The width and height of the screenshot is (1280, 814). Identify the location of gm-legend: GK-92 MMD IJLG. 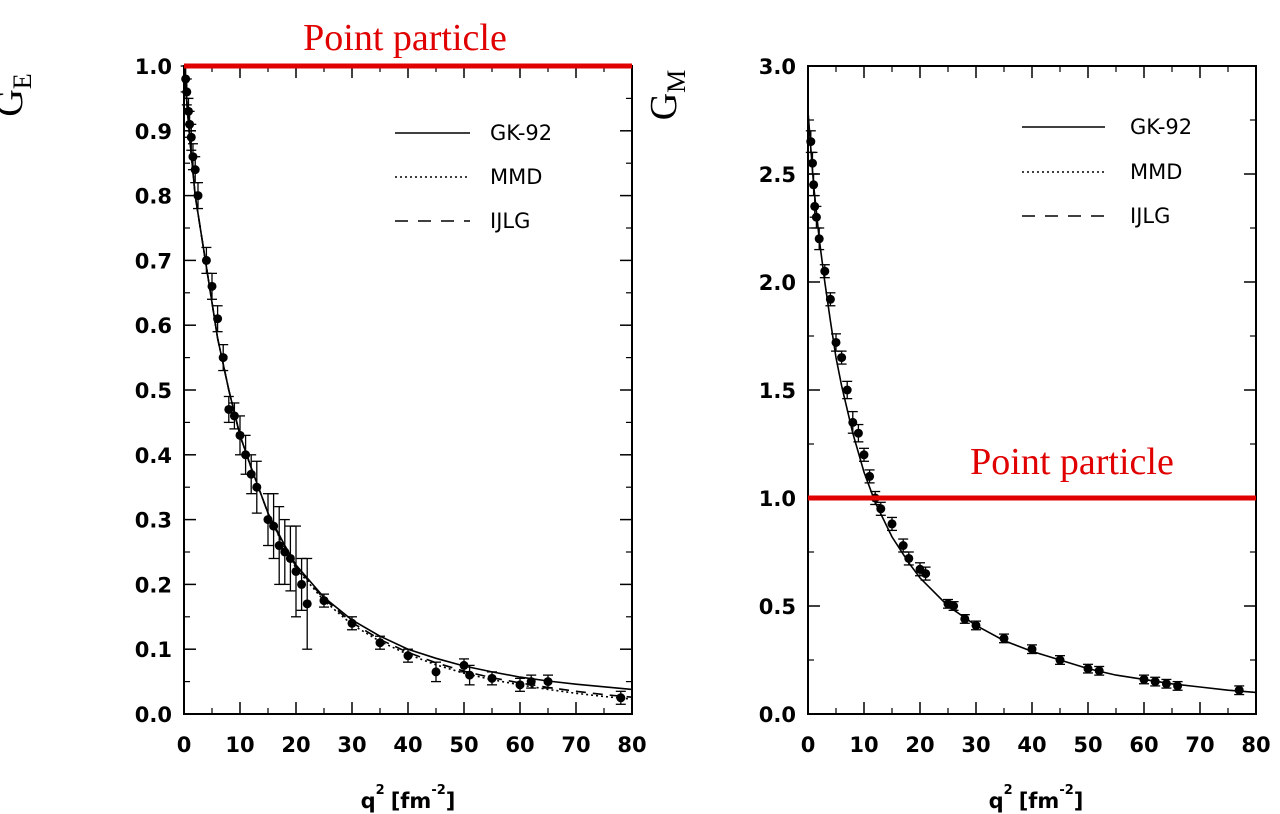
(1107, 171).